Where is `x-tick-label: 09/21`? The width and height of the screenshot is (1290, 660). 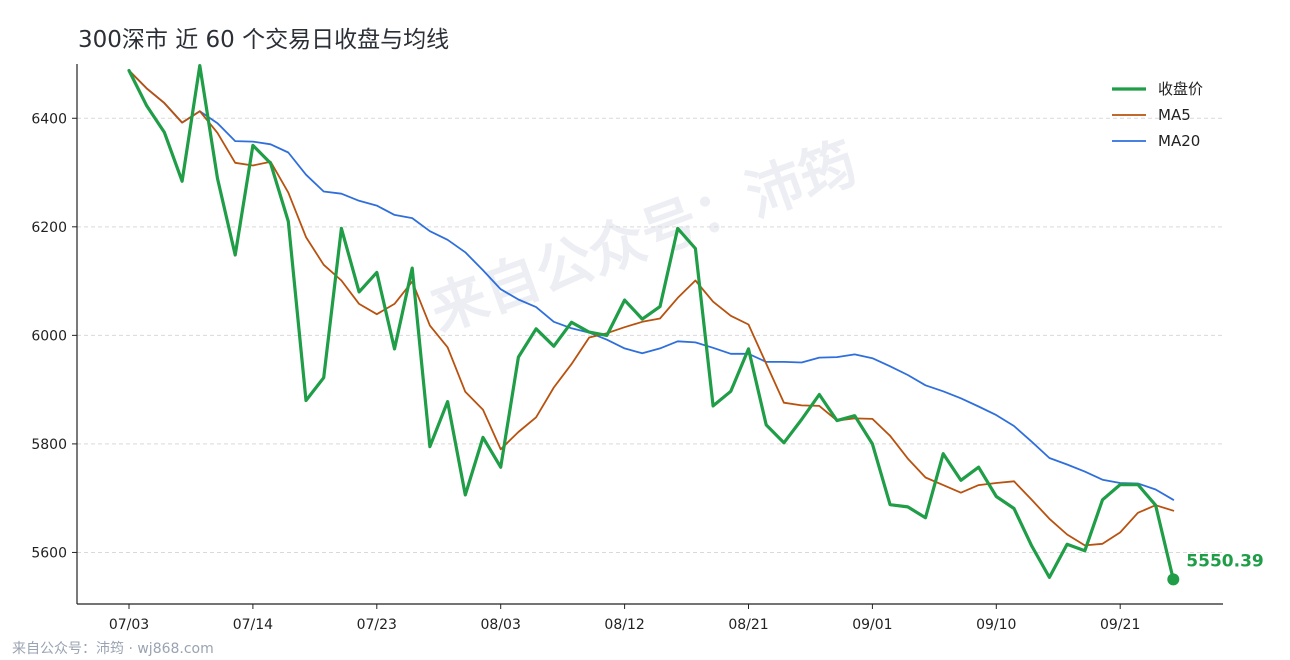 x-tick-label: 09/21 is located at coordinates (1120, 625).